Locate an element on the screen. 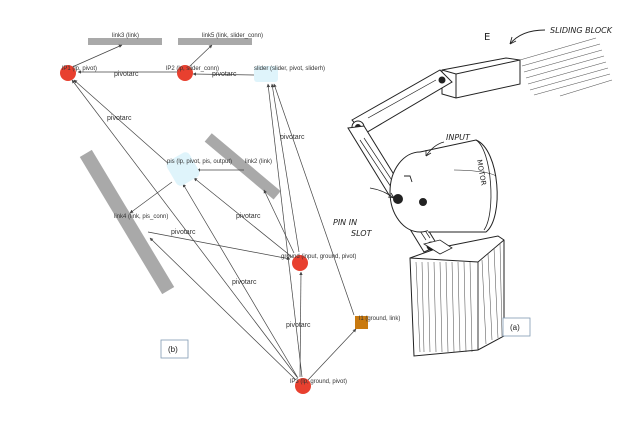  node-lp2-label: lP2 (lp, slider_conn) is located at coordinates (192, 69).